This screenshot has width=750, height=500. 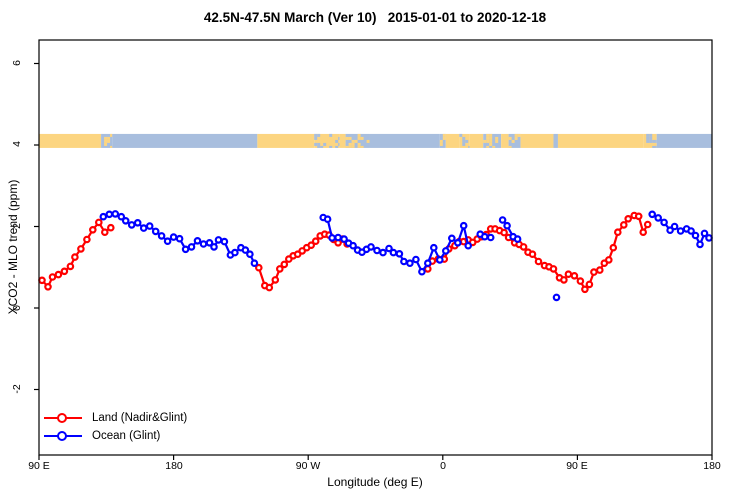 I want to click on y-tick-label: 6, so click(x=17, y=63).